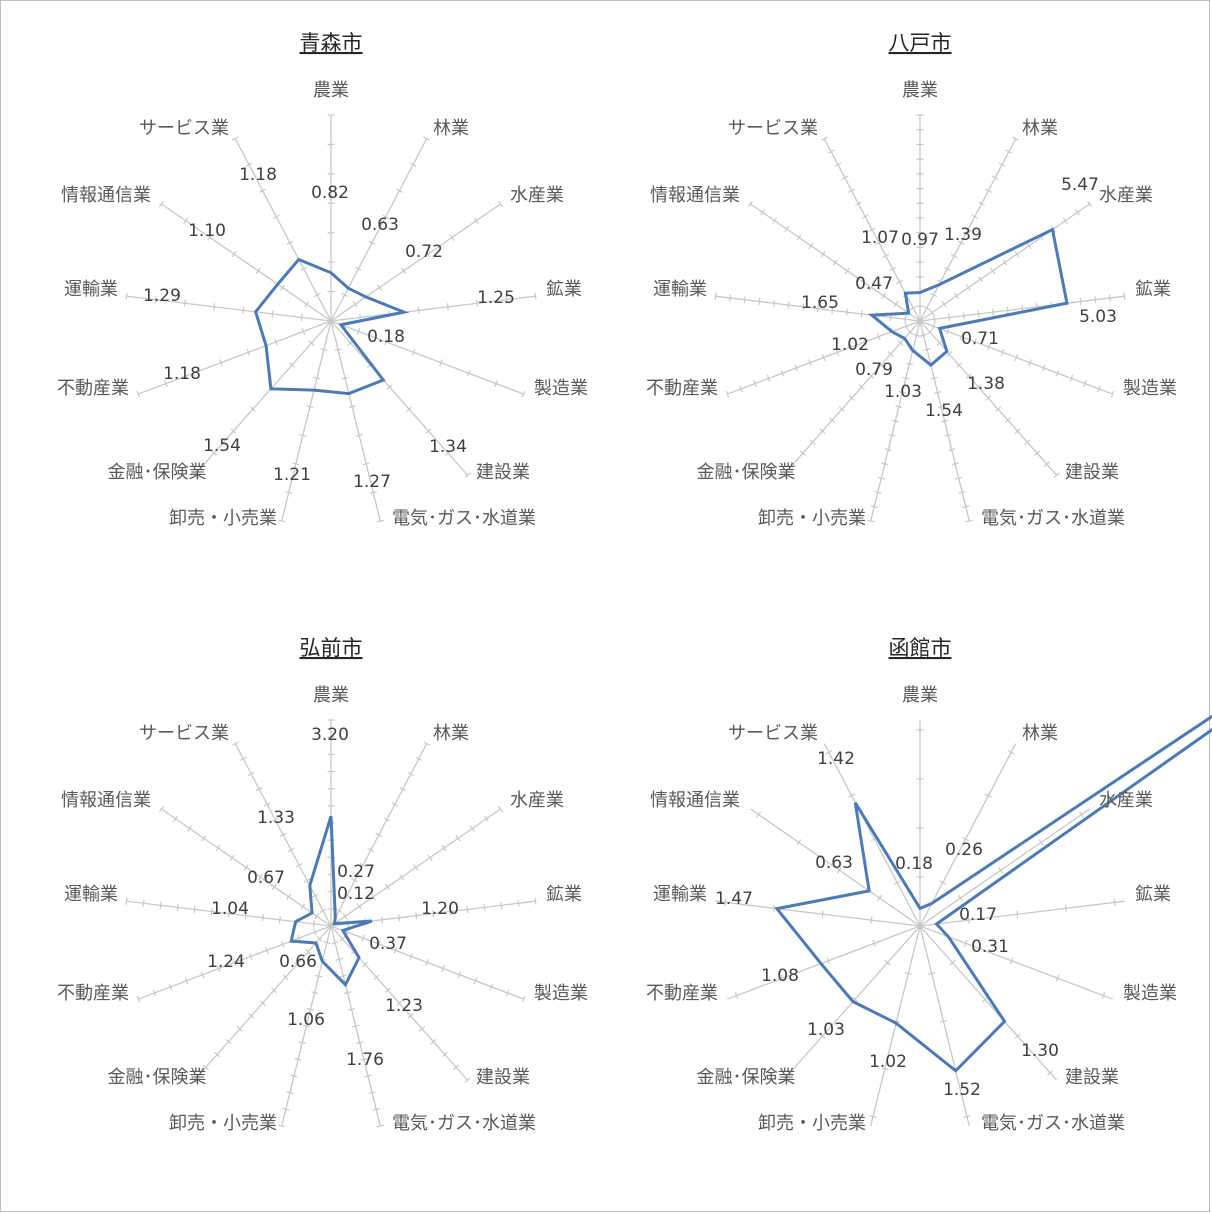  Describe the element at coordinates (388, 944) in the screenshot. I see `data-label: 0.37` at that location.